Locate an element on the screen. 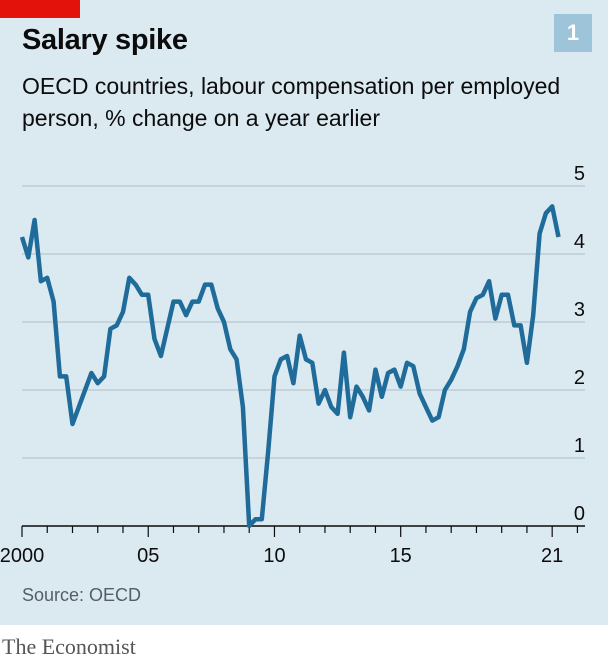 Image resolution: width=608 pixels, height=662 pixels. x-axis: 2000 05 10 15 21 is located at coordinates (292, 546).